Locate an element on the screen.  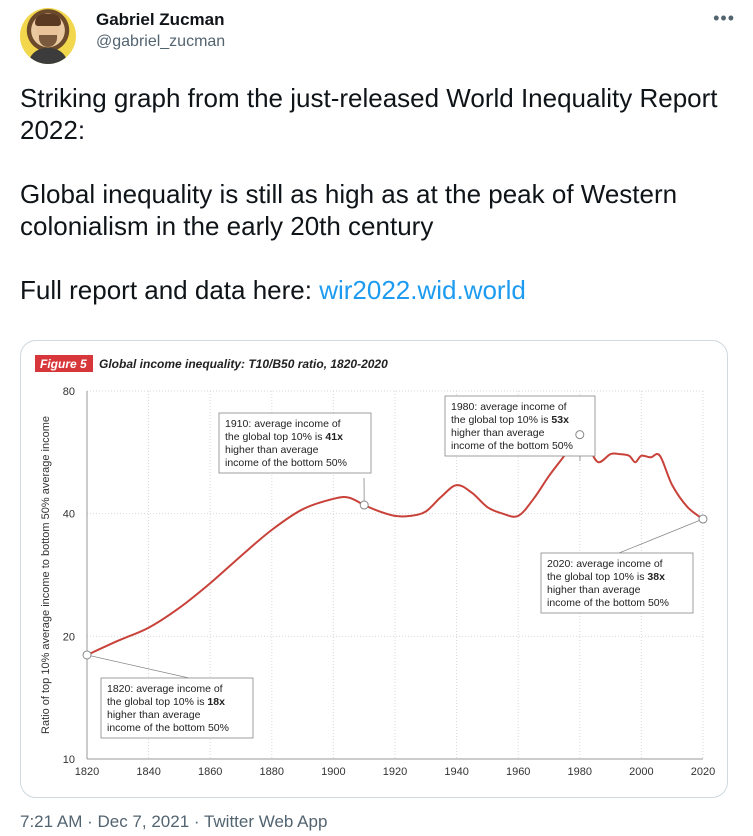
x-tick-label: 1980 is located at coordinates (580, 772).